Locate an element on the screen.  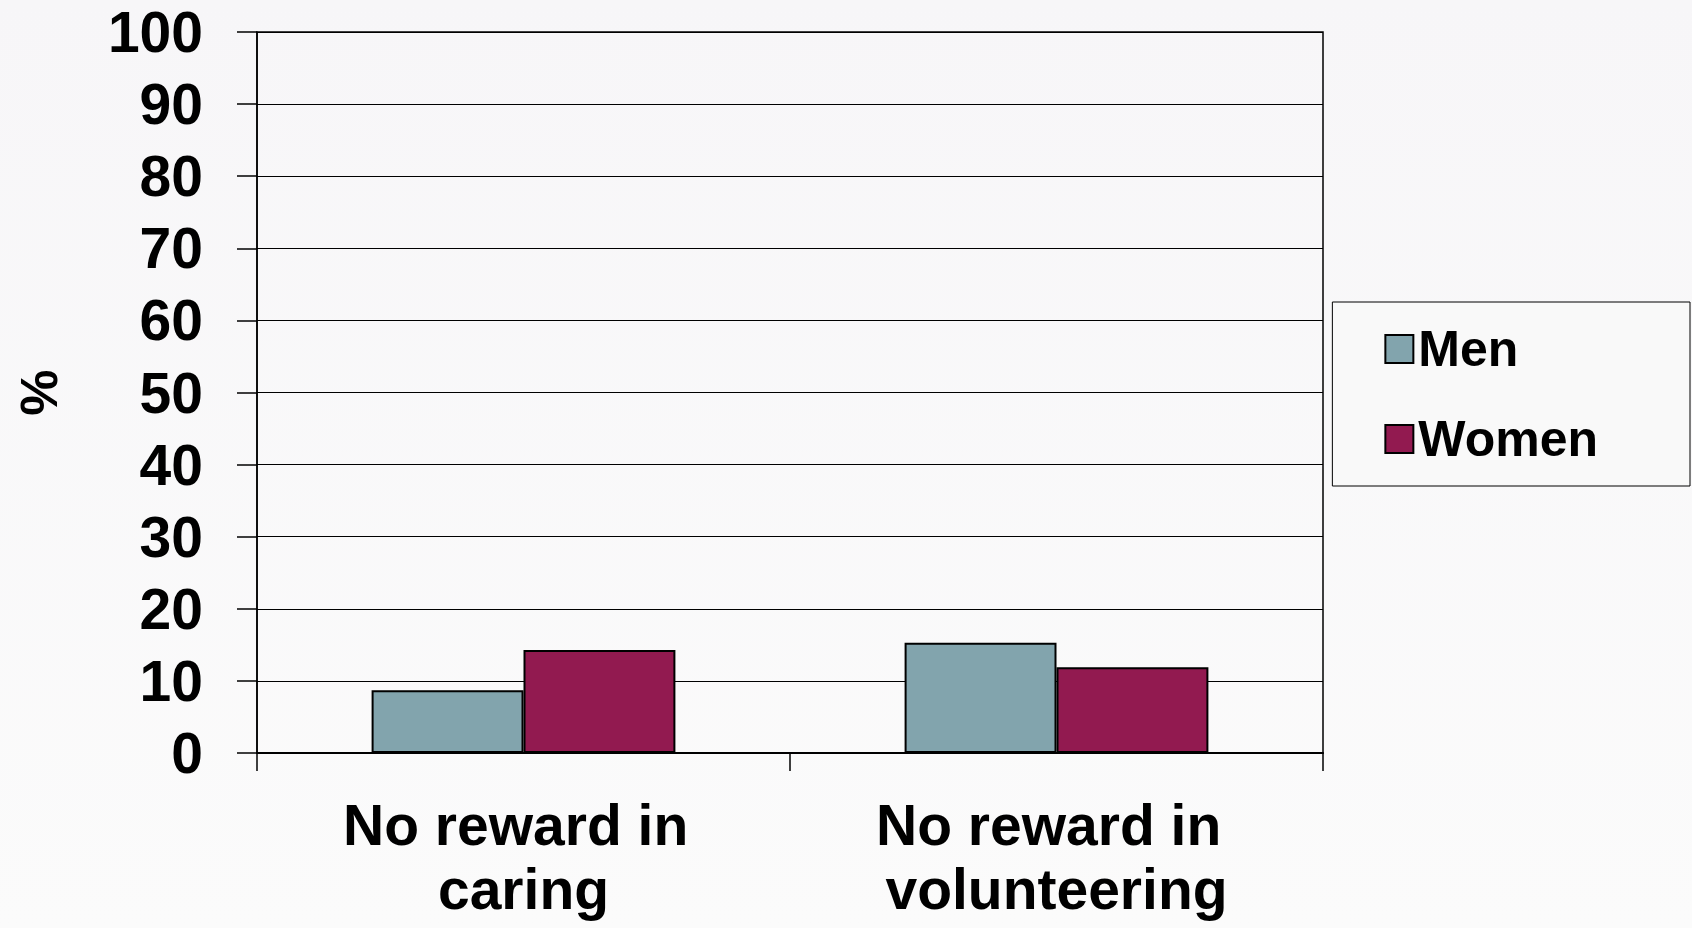
x-tick-label: No reward in volunteering is located at coordinates (1056, 857).